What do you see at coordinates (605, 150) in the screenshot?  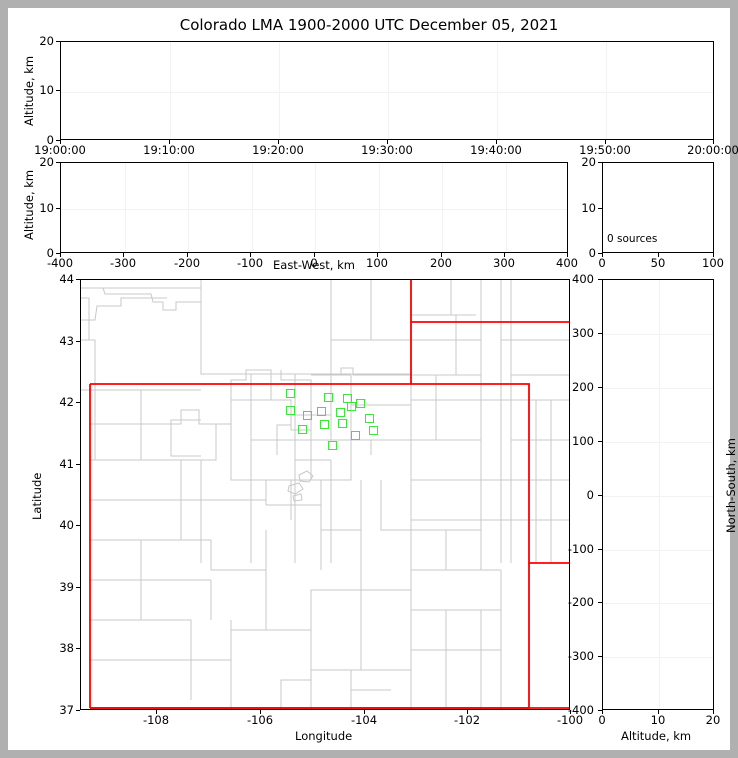 I see `tick-label: 19:50:00` at bounding box center [605, 150].